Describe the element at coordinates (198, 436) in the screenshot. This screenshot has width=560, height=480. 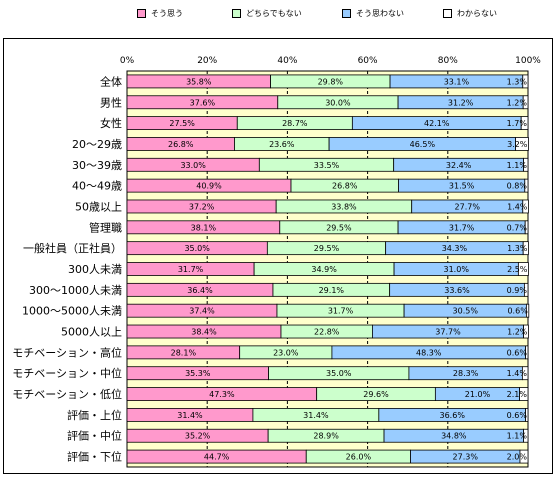
I see `data-label-agree: 35.2%` at that location.